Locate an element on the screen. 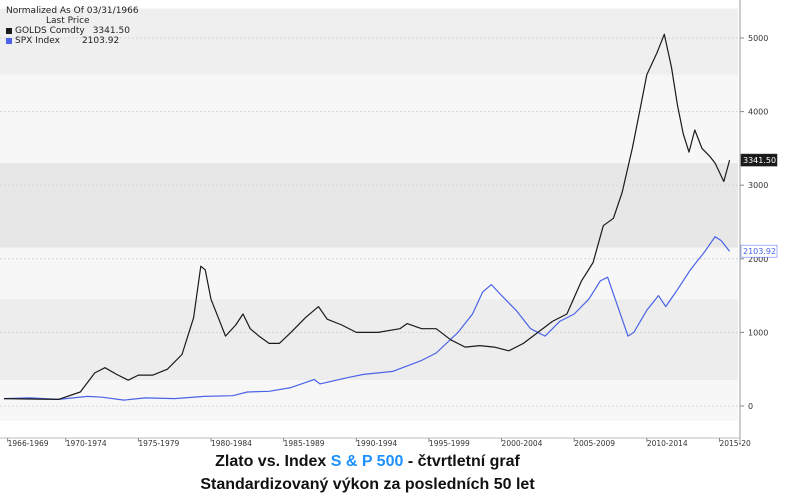  y-tick-label: 1000 is located at coordinates (758, 332).